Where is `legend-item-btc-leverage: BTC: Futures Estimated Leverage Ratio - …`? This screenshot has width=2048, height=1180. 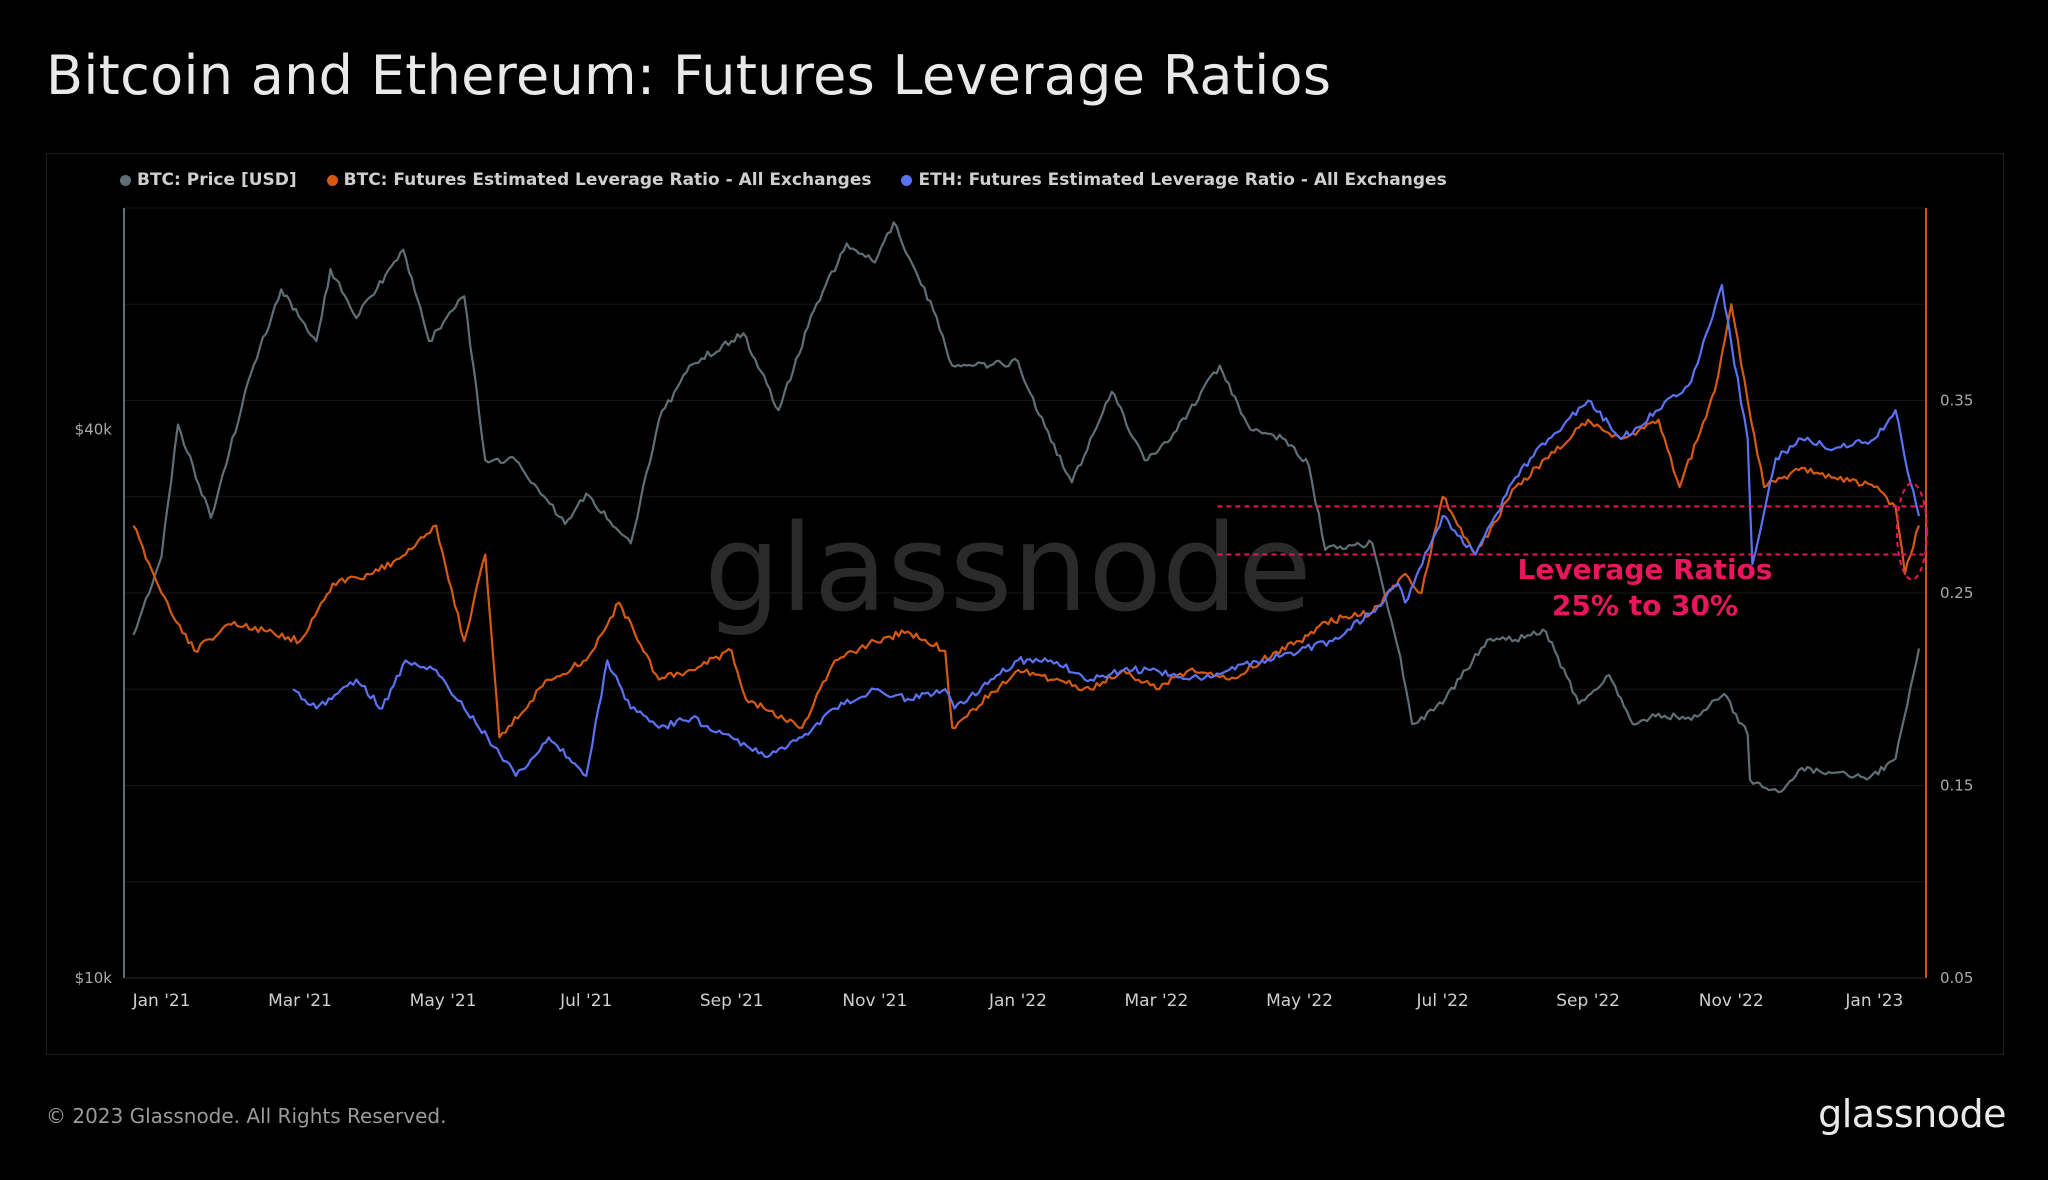 legend-item-btc-leverage: BTC: Futures Estimated Leverage Ratio - … is located at coordinates (599, 180).